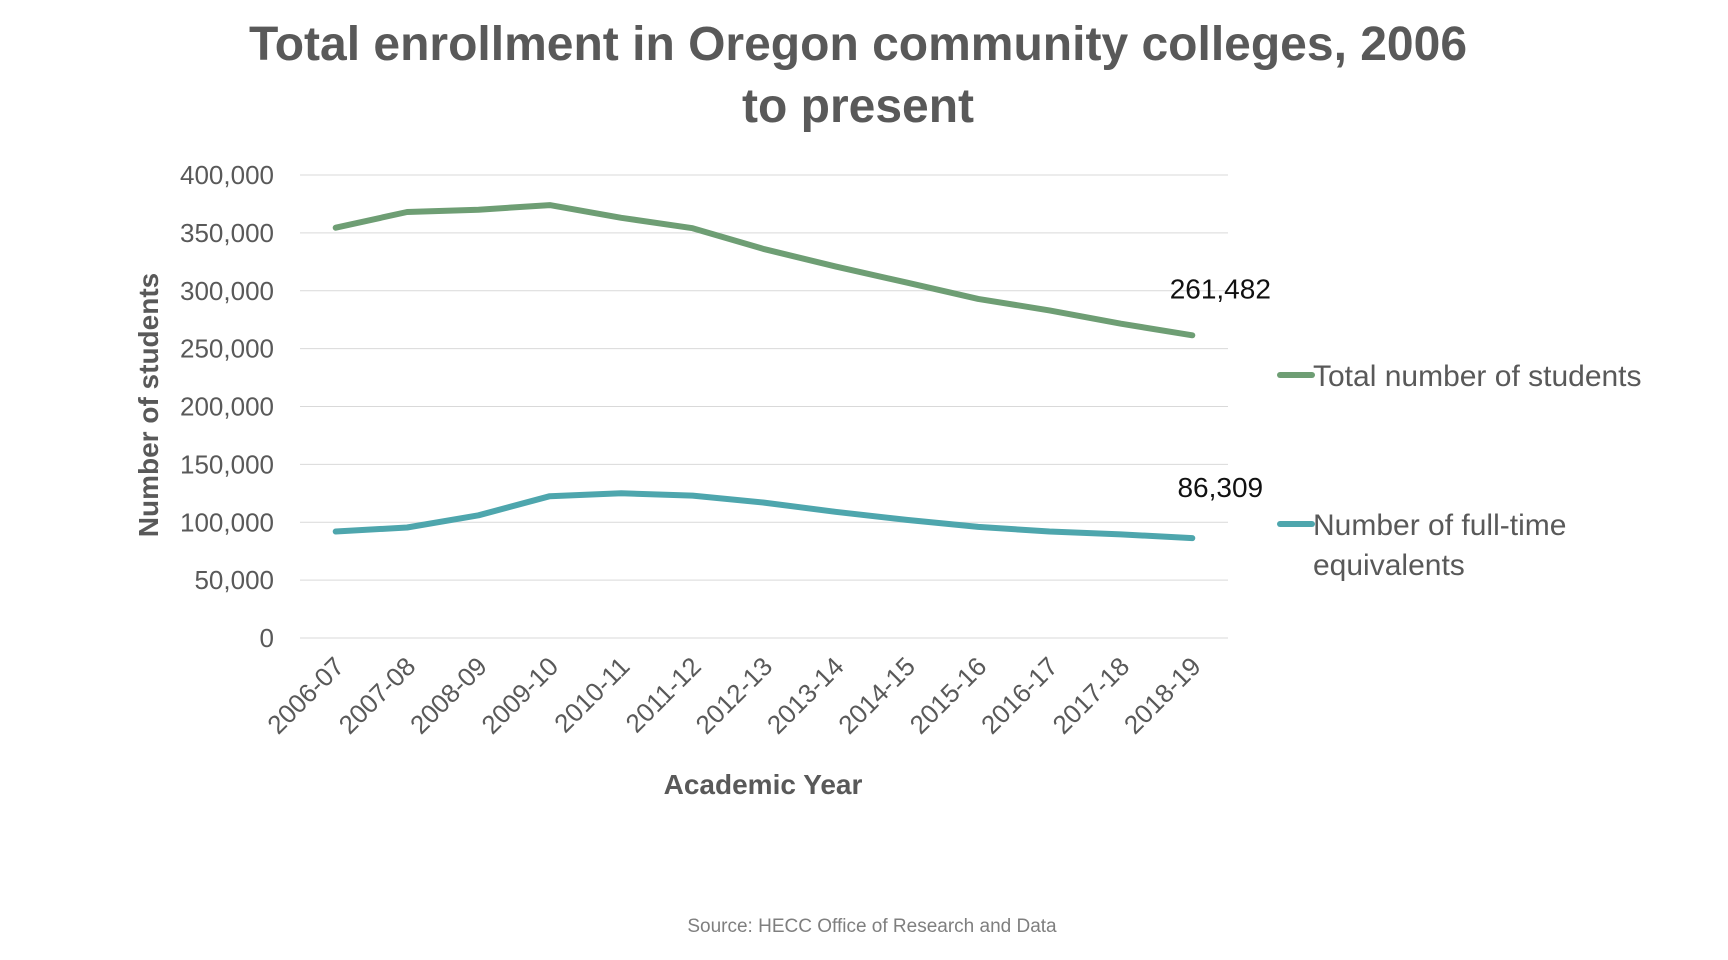 This screenshot has width=1728, height=960. Describe the element at coordinates (1162, 695) in the screenshot. I see `x-tick-label: 2018-19` at that location.